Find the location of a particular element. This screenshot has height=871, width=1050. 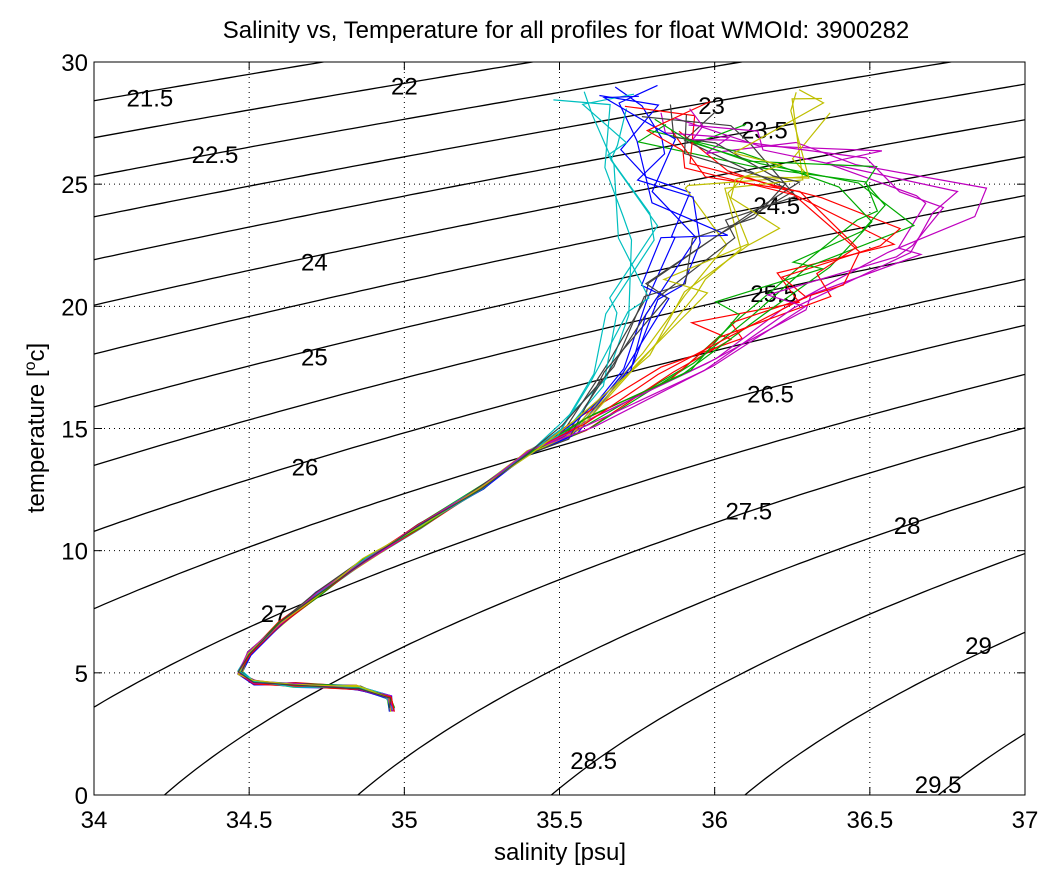

y-tick-label: 20 is located at coordinates (74, 307).